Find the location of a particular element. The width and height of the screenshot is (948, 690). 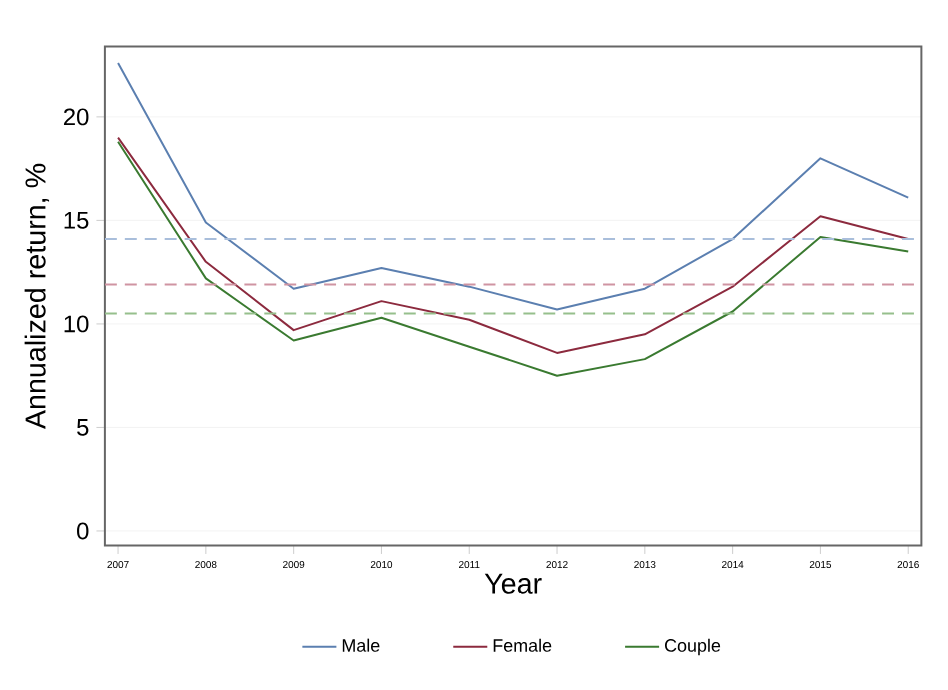

y-tick-label: 10 is located at coordinates (76, 324).